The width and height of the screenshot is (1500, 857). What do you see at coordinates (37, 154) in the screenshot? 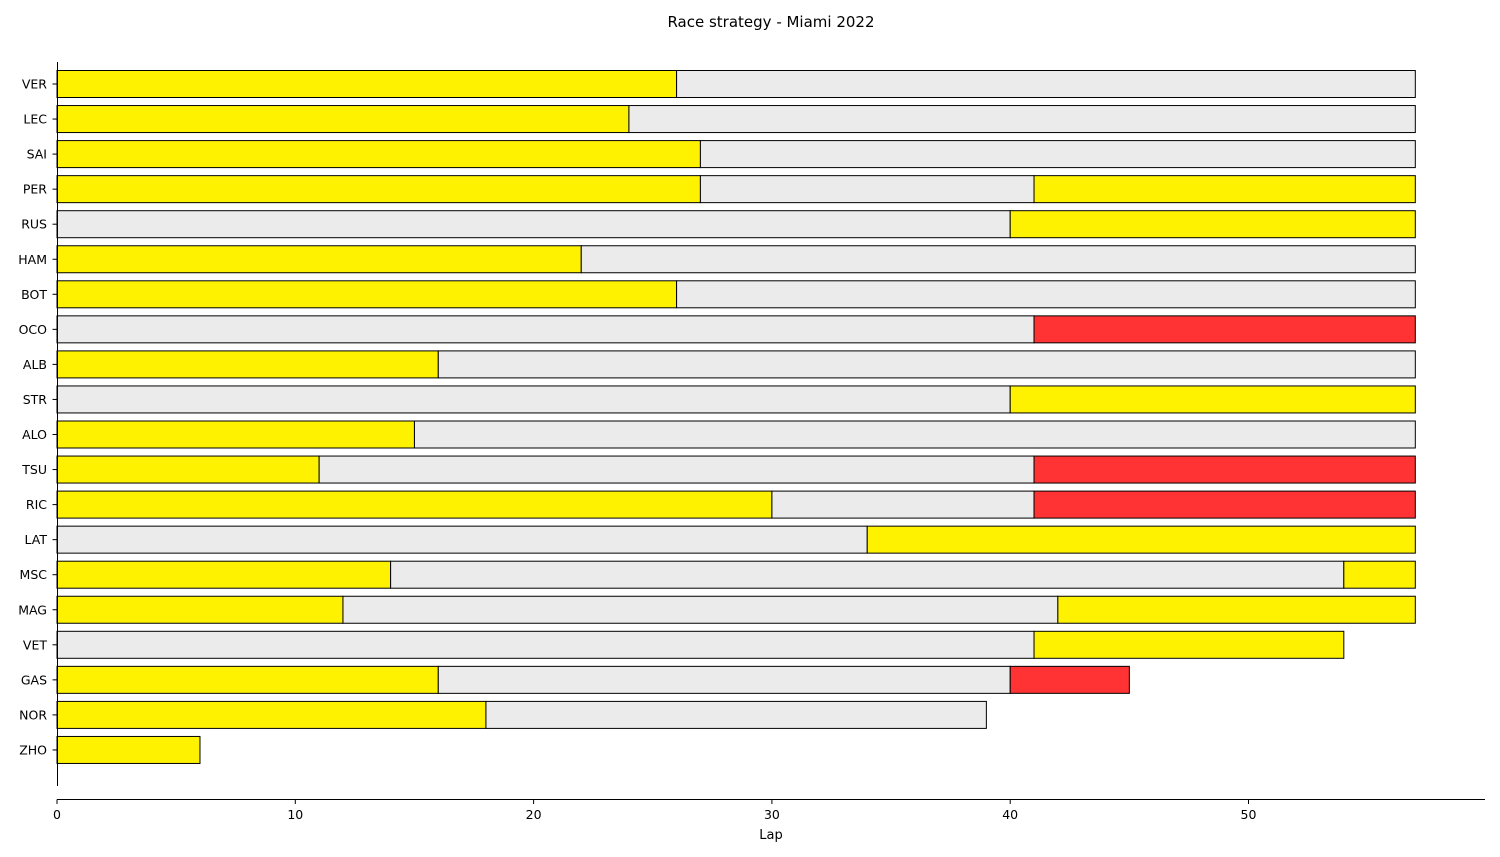
I see `y-tick-label-sai: SAI` at bounding box center [37, 154].